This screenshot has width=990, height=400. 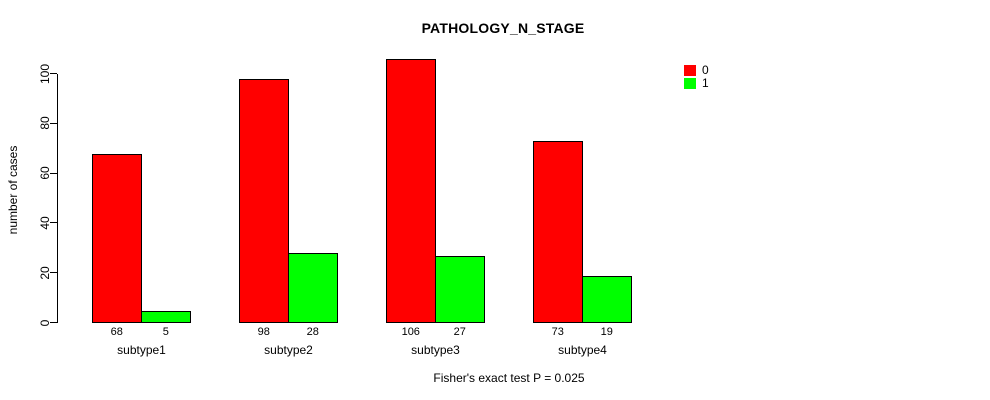 What do you see at coordinates (312, 332) in the screenshot?
I see `bar-value-label: 28` at bounding box center [312, 332].